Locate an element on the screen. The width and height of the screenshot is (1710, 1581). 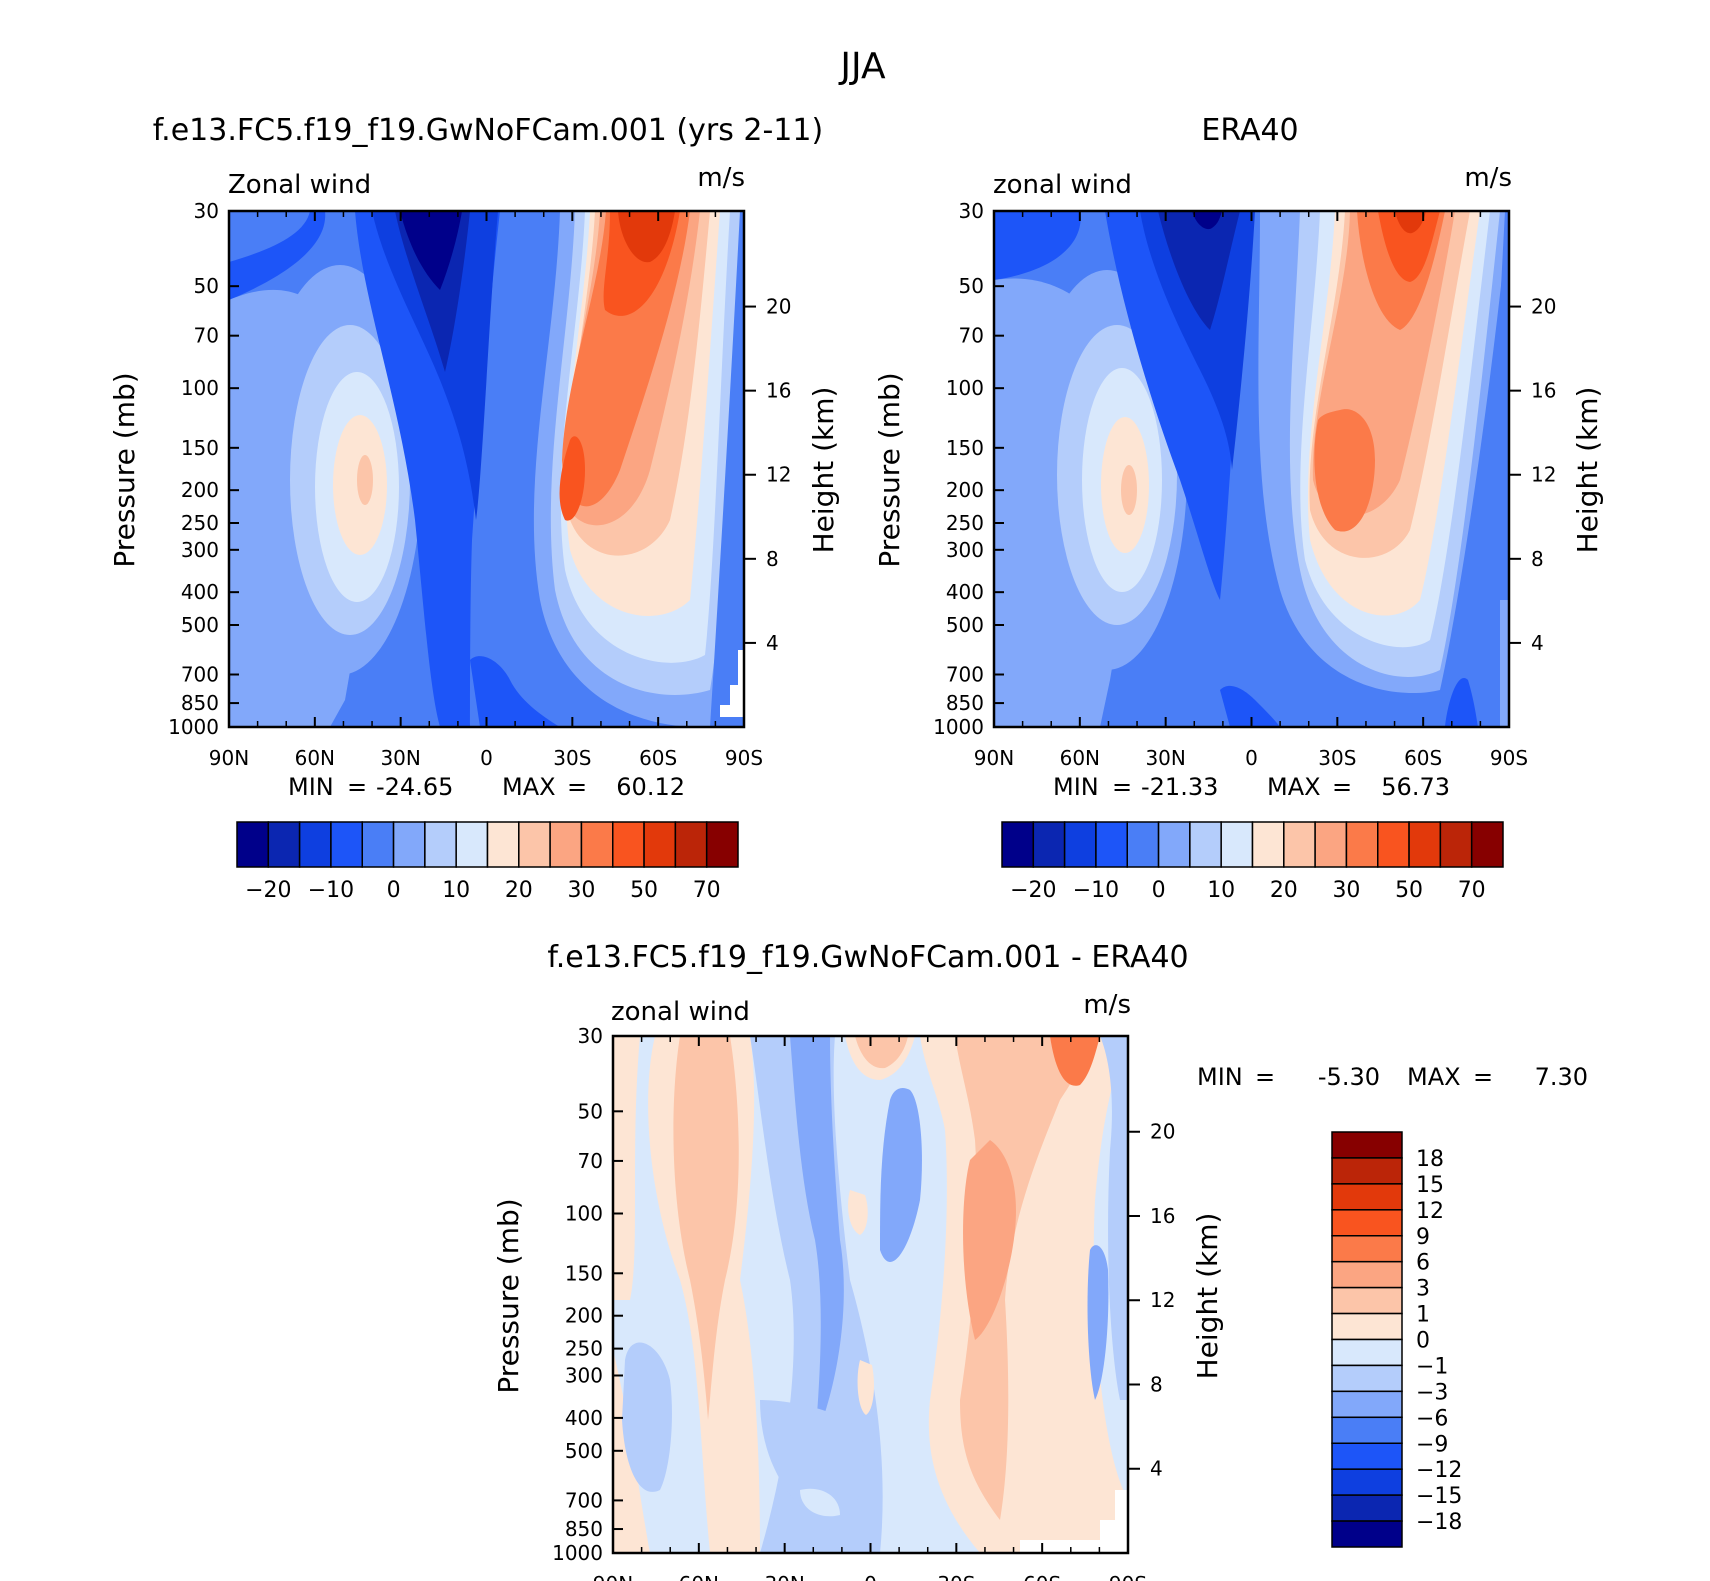
panel-diff-min-label: MIN is located at coordinates (1220, 1077).